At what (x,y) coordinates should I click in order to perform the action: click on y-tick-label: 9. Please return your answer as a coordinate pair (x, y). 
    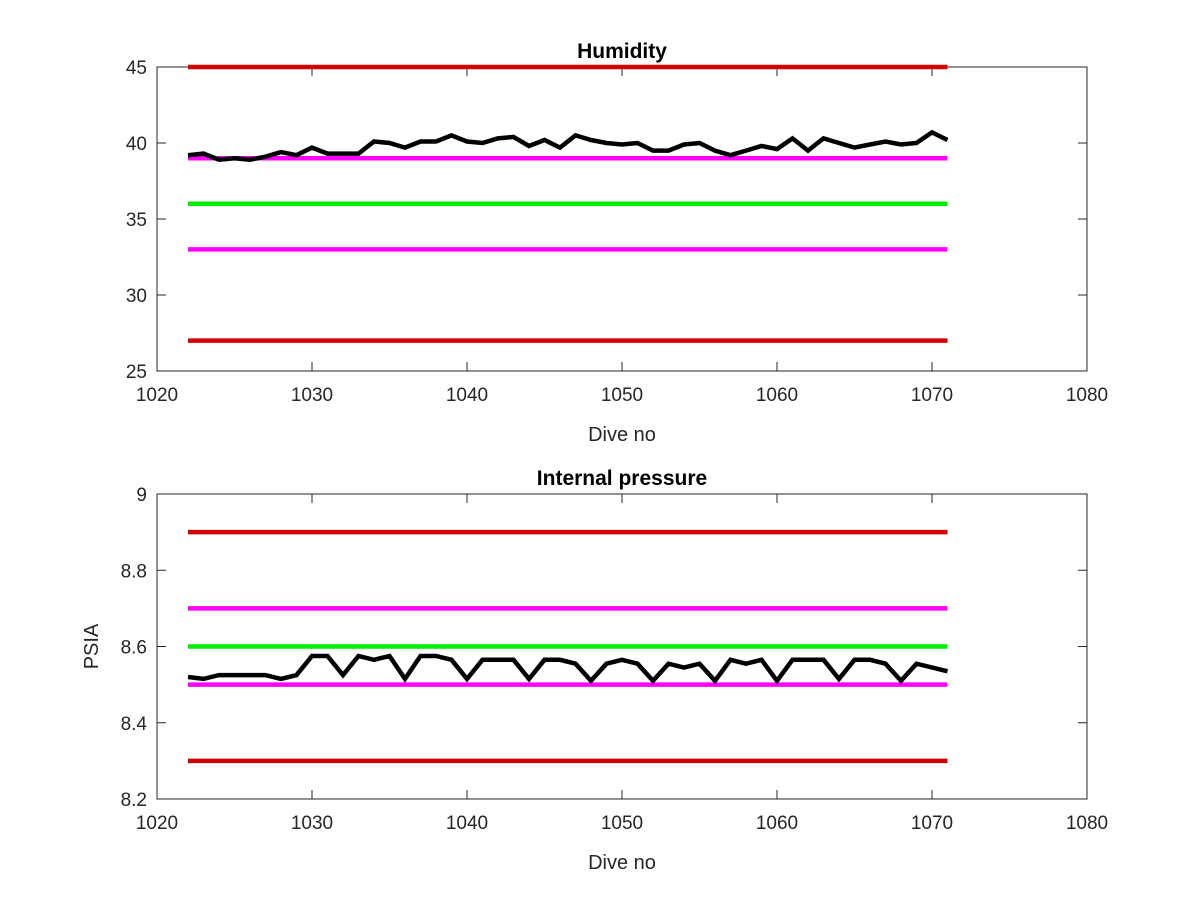
    Looking at the image, I should click on (141, 495).